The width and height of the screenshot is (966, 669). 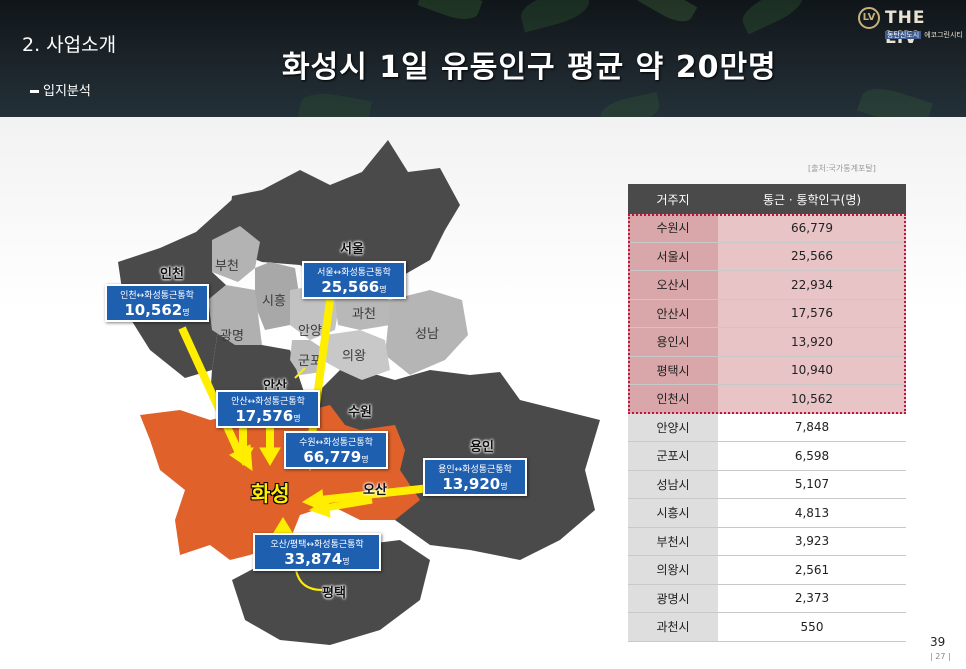 What do you see at coordinates (812, 456) in the screenshot?
I see `cell-commuters: 6,598` at bounding box center [812, 456].